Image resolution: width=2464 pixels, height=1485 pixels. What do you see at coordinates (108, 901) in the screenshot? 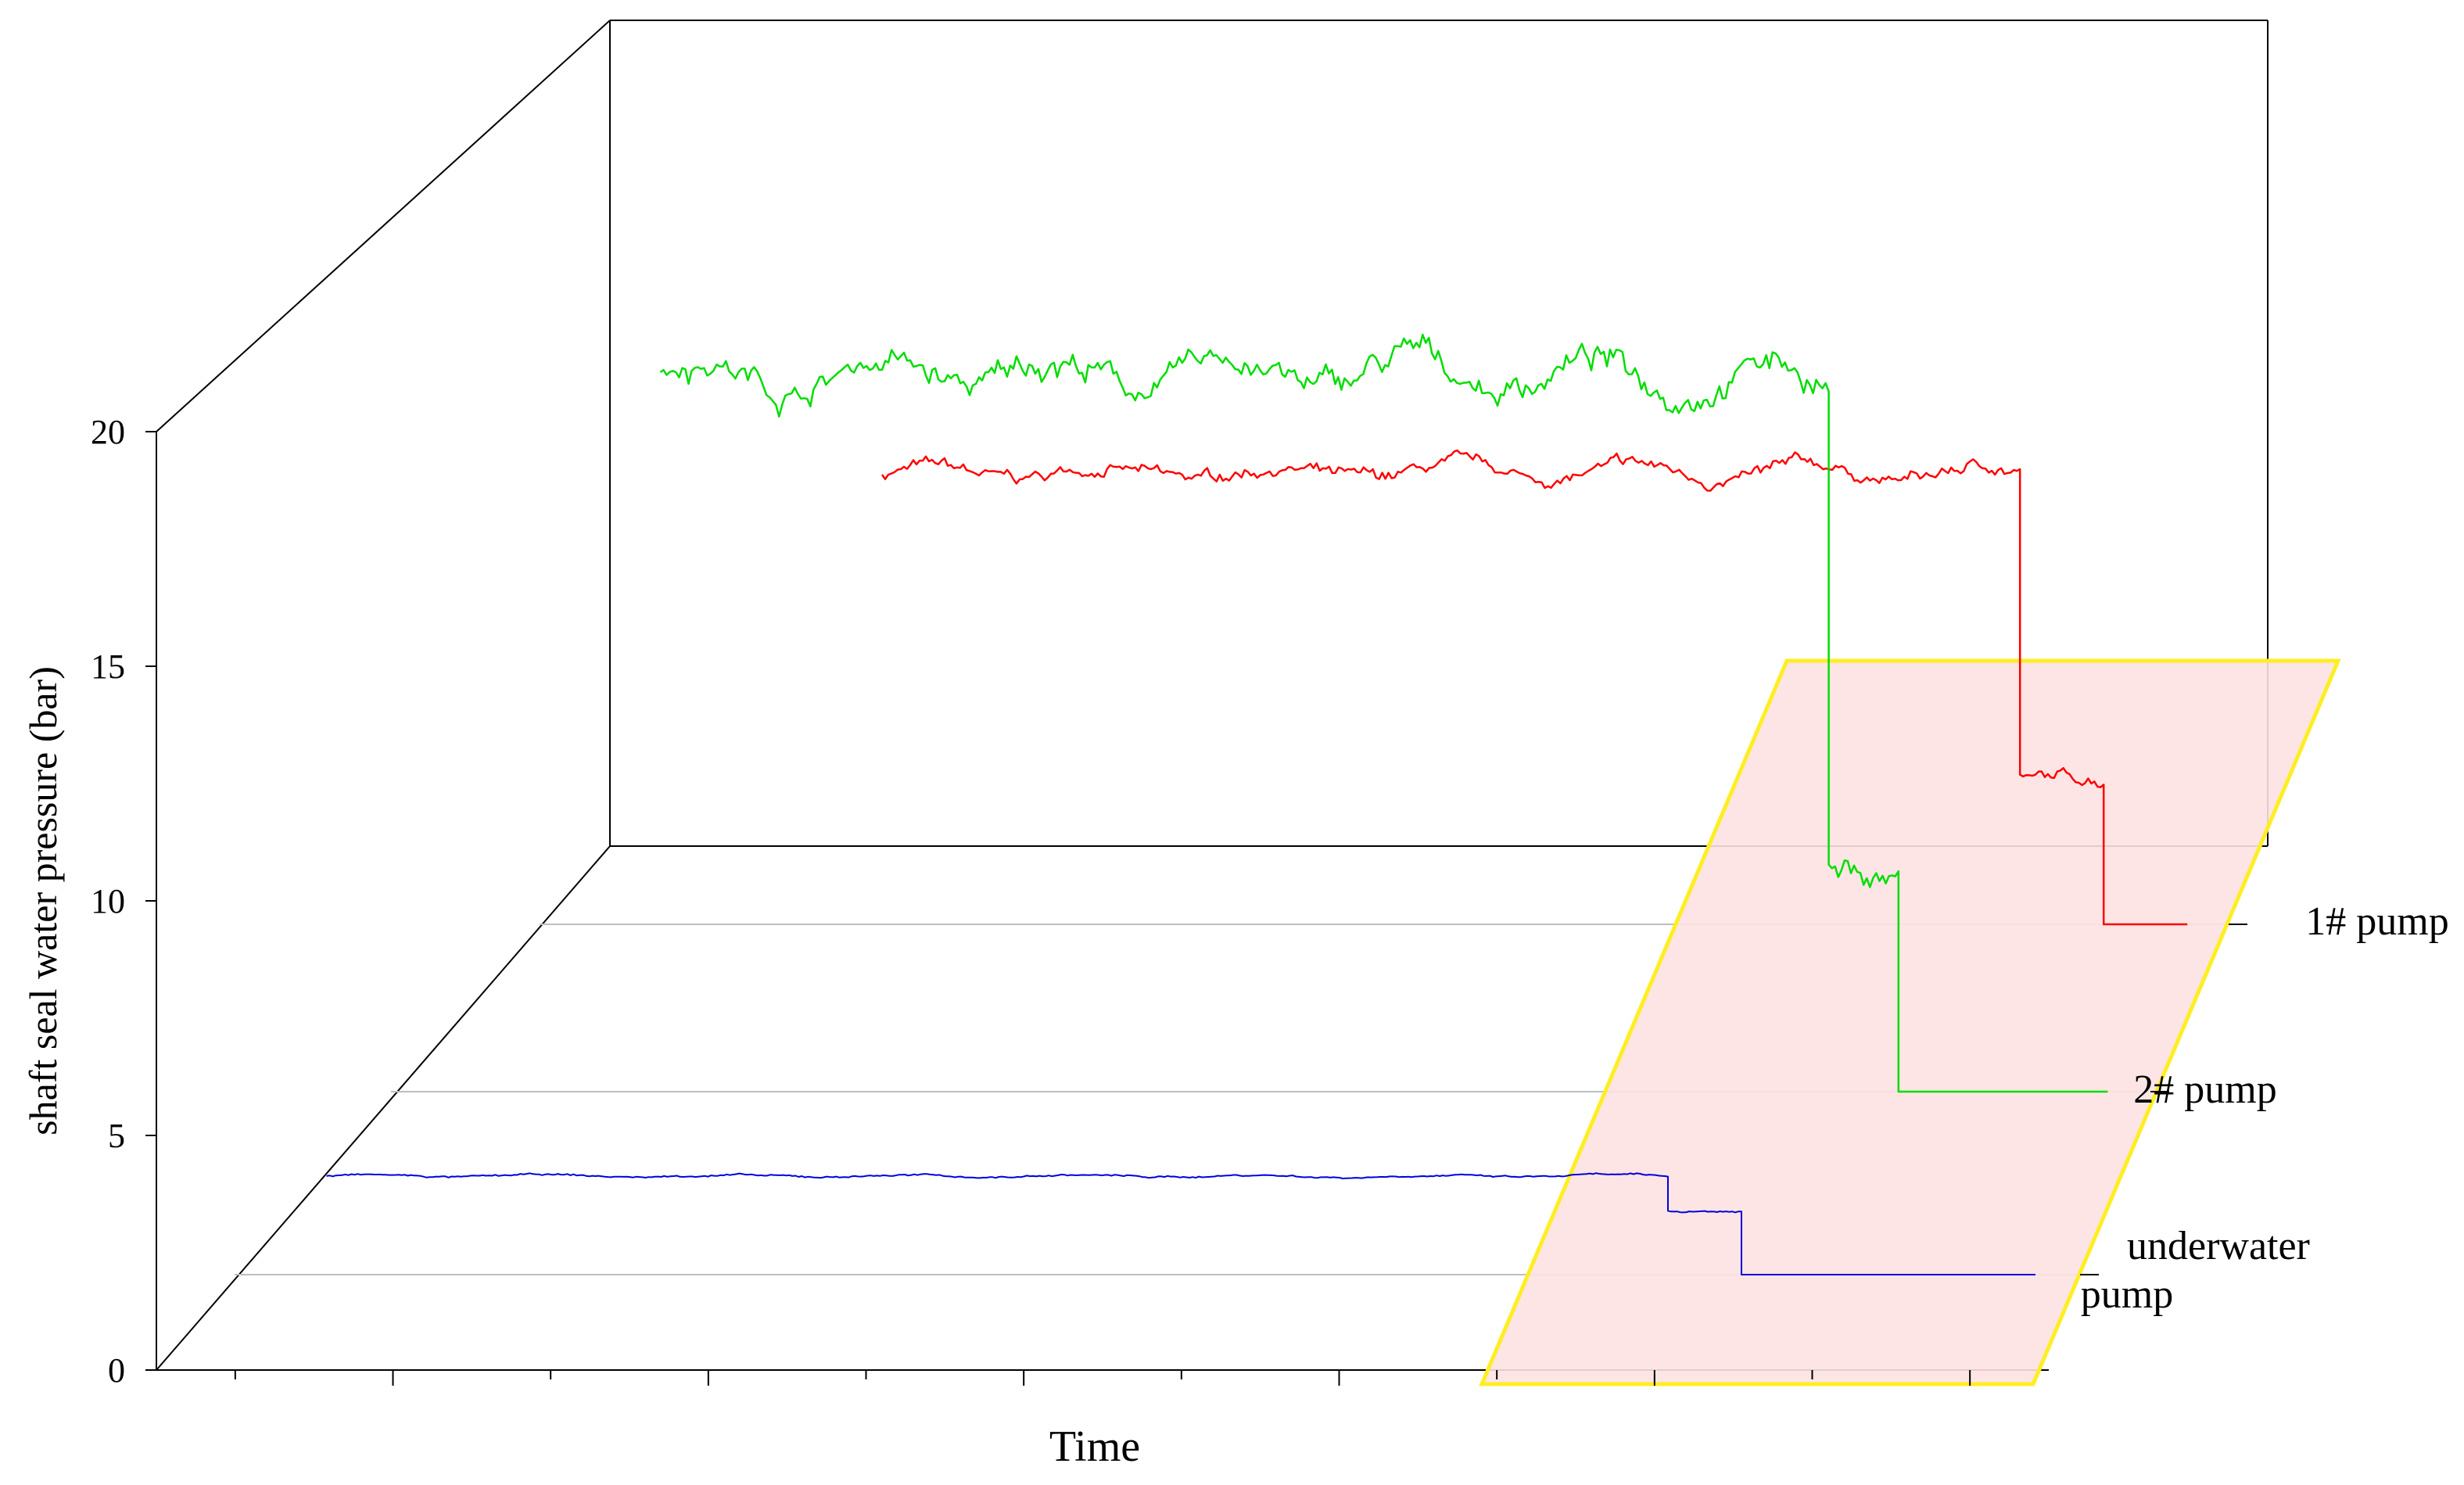
I see `y-tick-label: 10` at bounding box center [108, 901].